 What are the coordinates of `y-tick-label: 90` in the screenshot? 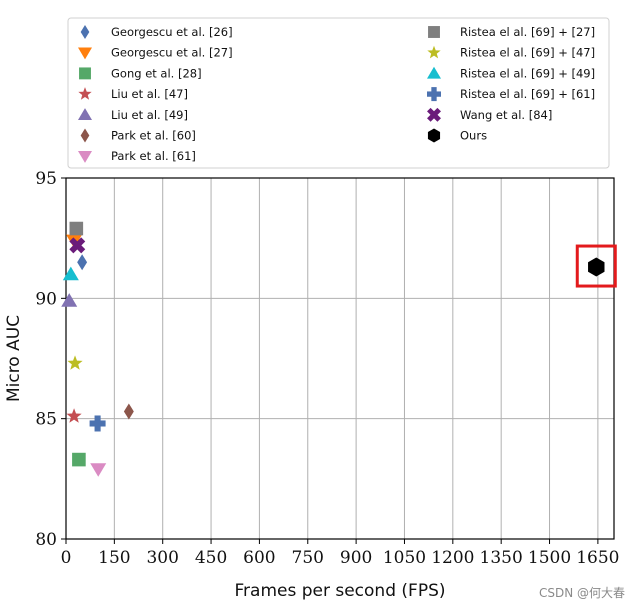 It's located at (46, 299).